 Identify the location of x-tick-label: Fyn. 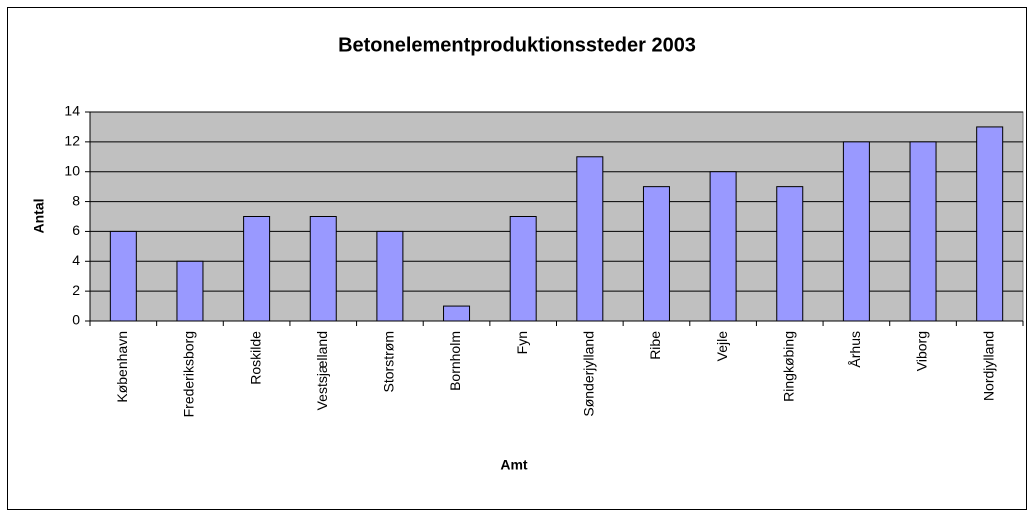
(522, 342).